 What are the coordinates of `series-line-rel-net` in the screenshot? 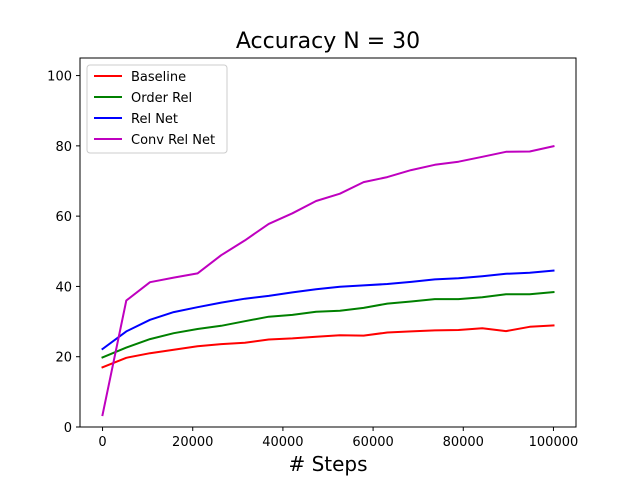 It's located at (328, 310).